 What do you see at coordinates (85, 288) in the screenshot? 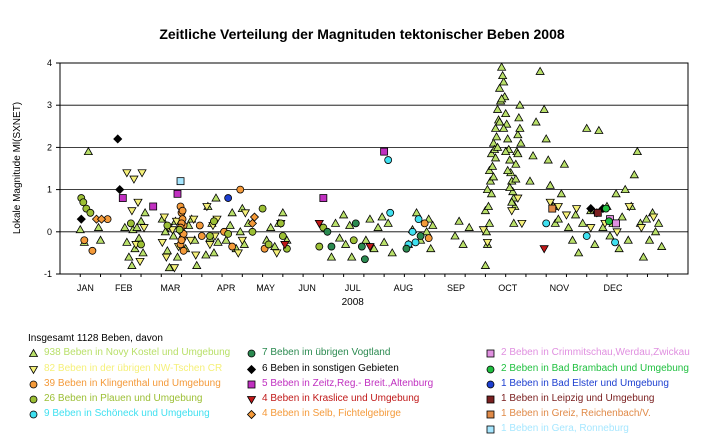
I see `x-tick-label: JAN` at bounding box center [85, 288].